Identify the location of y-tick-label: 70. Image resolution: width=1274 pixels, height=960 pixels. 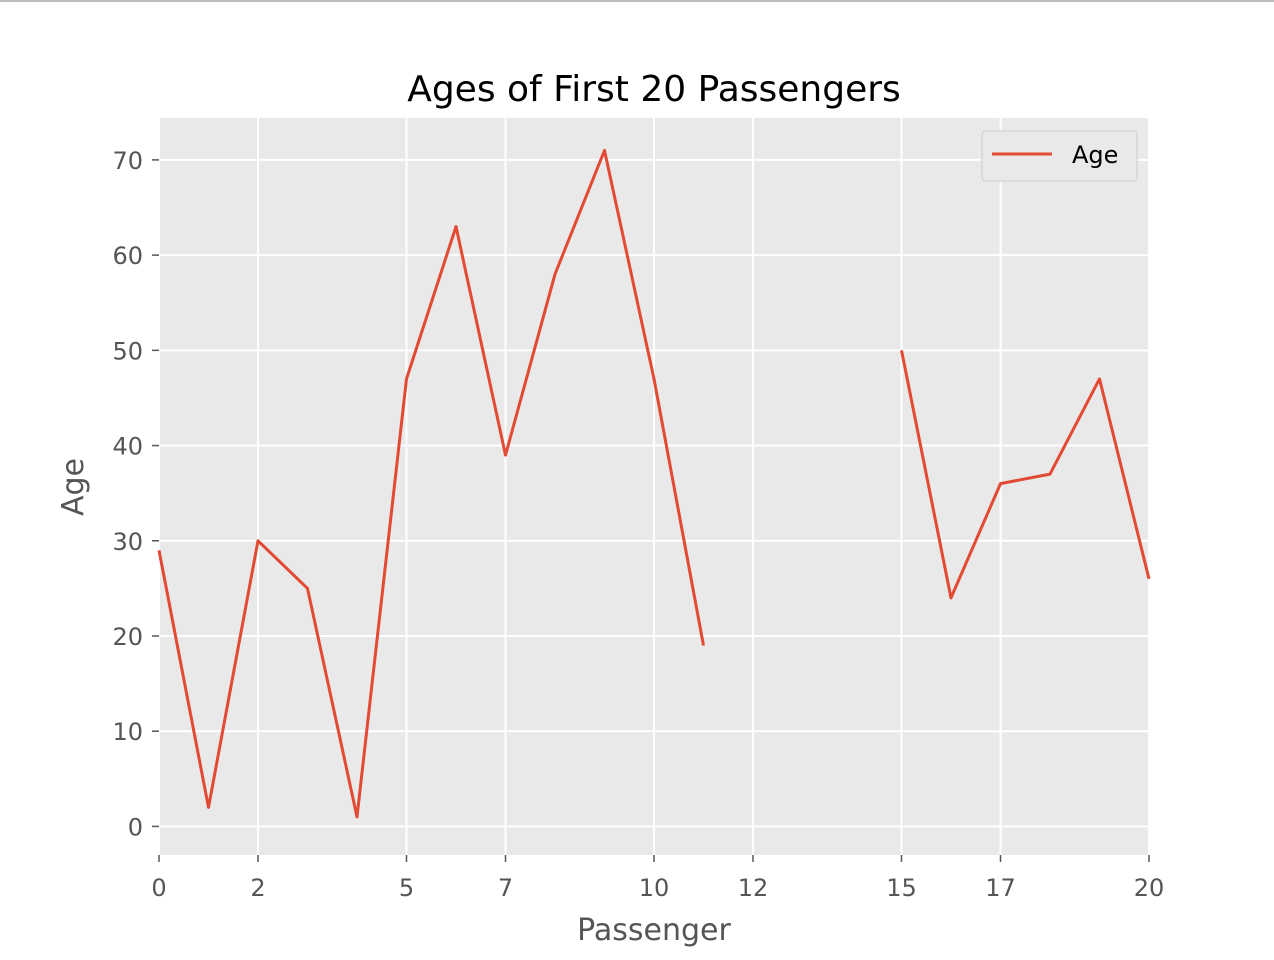
(127, 161).